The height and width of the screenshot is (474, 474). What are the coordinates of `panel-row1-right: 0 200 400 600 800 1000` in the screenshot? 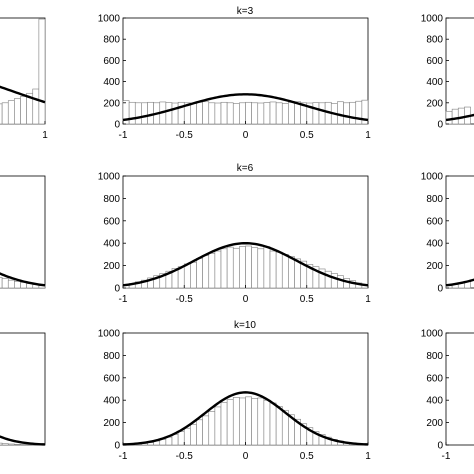 It's located at (447, 72).